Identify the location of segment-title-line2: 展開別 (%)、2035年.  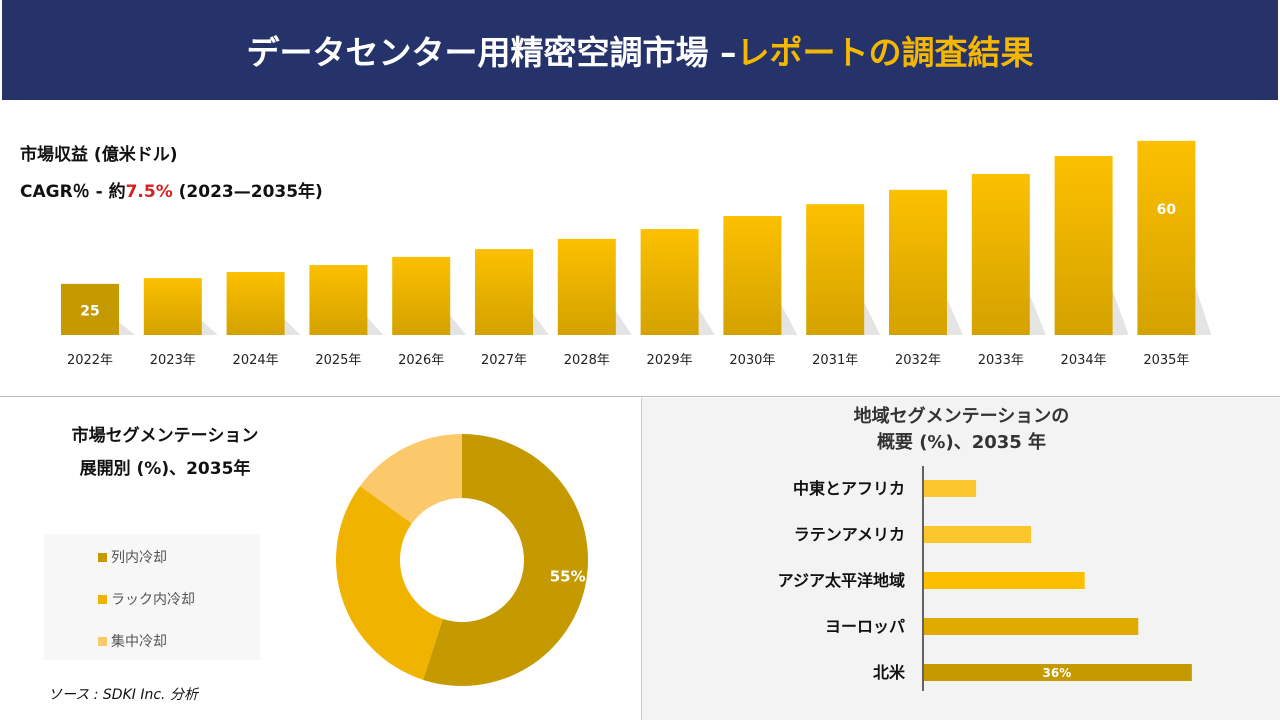
(165, 469).